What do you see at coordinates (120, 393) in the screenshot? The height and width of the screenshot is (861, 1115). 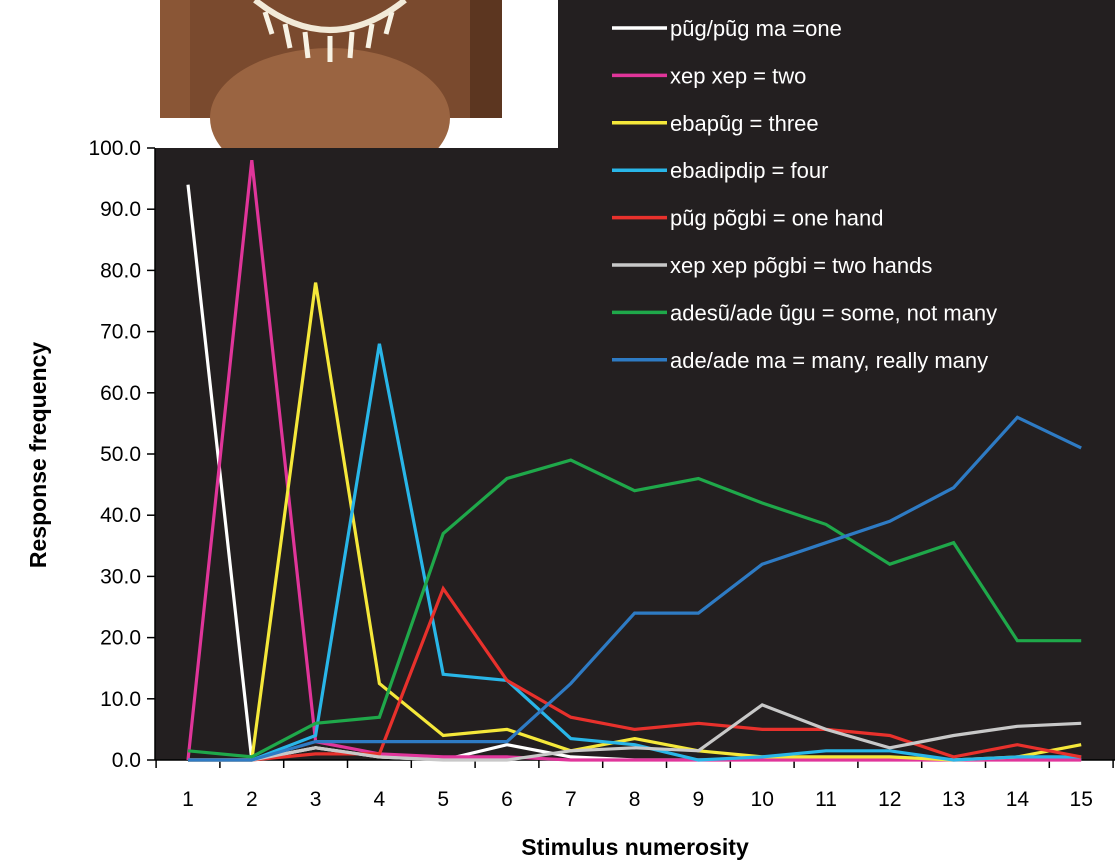 I see `y-tick-label: 60.0` at bounding box center [120, 393].